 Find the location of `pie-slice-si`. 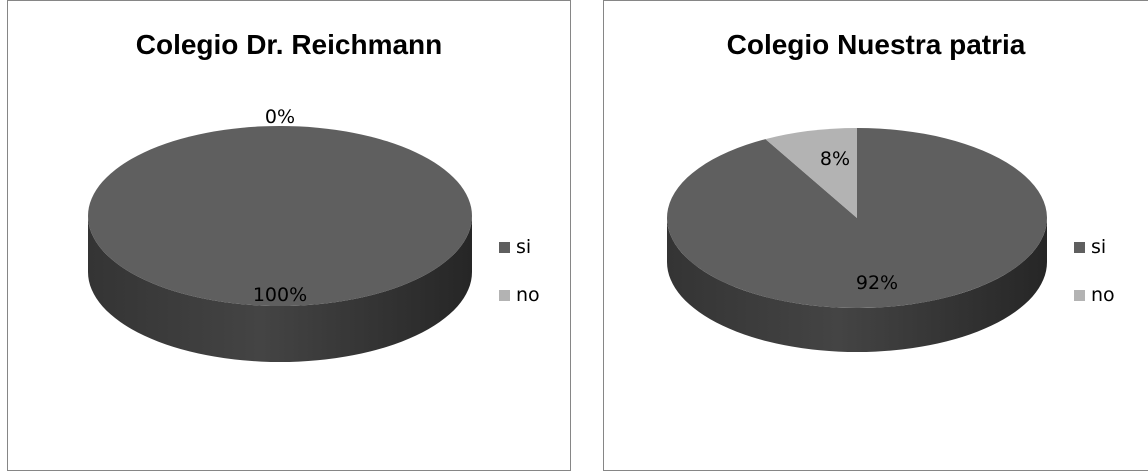

pie-slice-si is located at coordinates (280, 216).